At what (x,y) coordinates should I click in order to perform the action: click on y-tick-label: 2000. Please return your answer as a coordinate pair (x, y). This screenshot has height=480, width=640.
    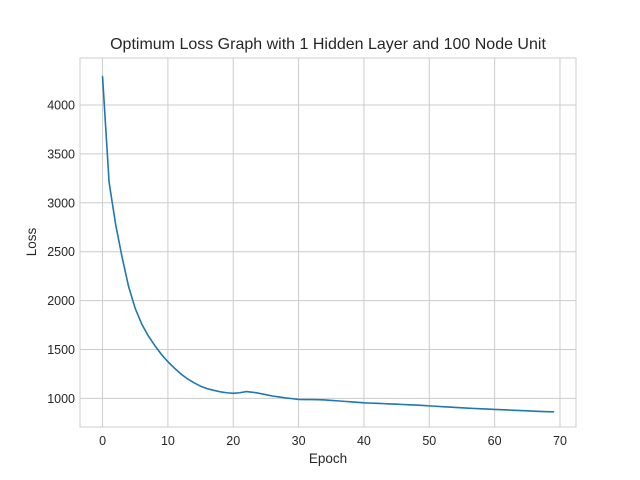
    Looking at the image, I should click on (61, 301).